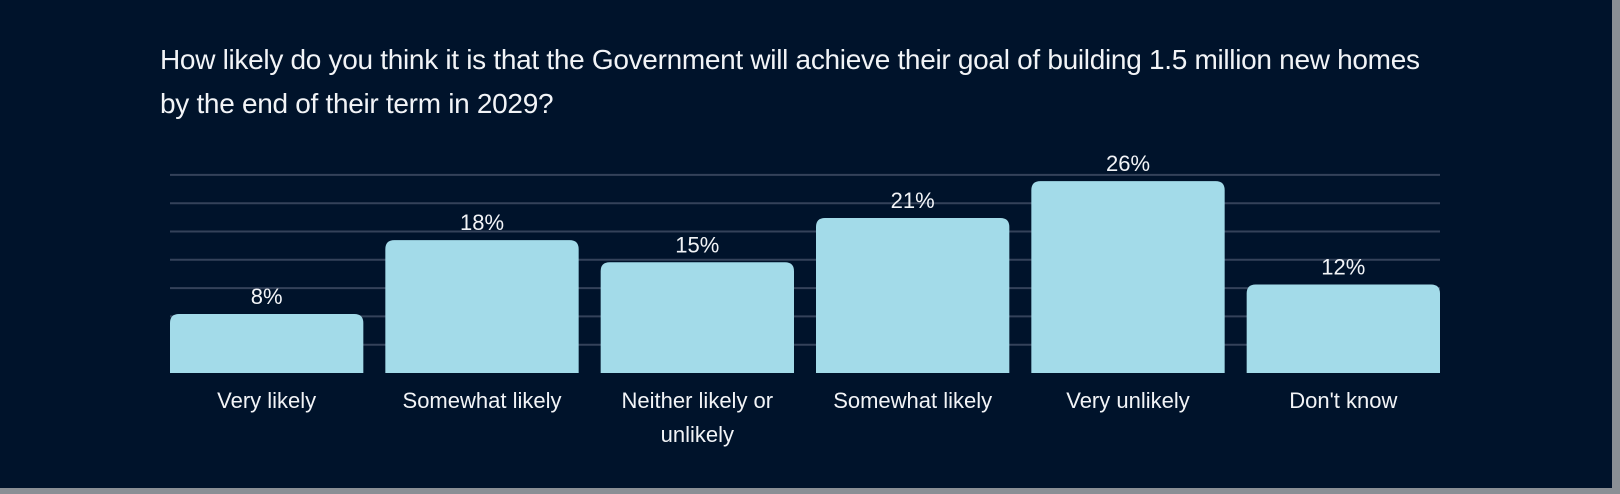 This screenshot has width=1620, height=494. I want to click on data-label: 21%, so click(913, 200).